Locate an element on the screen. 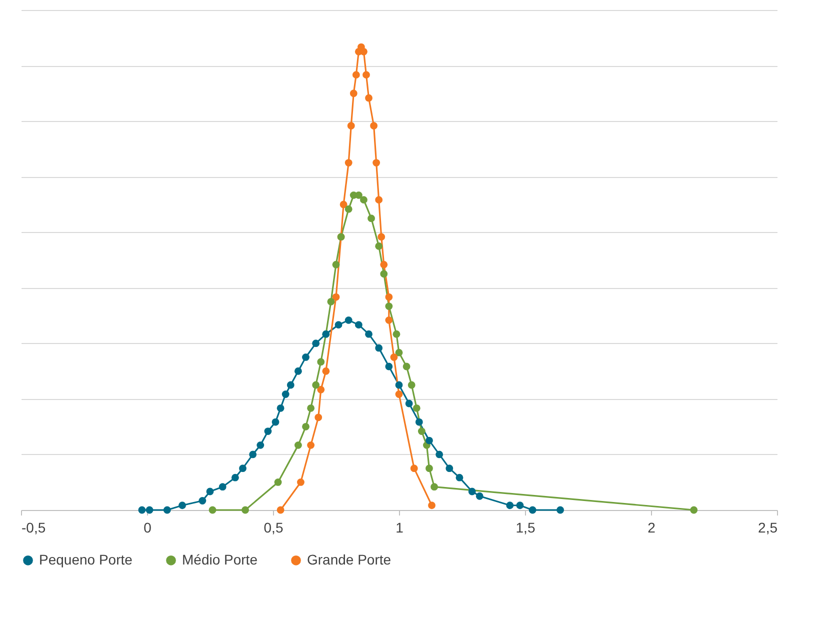 This screenshot has height=622, width=834. x-tick-label: 1 is located at coordinates (400, 528).